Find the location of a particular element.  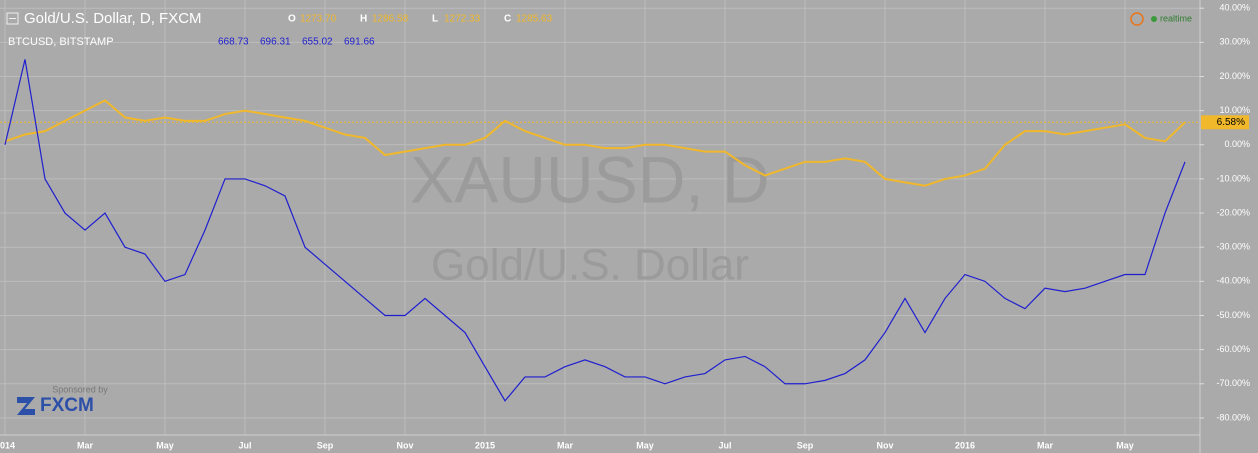

y-tick-label: 0.00% is located at coordinates (1237, 144).